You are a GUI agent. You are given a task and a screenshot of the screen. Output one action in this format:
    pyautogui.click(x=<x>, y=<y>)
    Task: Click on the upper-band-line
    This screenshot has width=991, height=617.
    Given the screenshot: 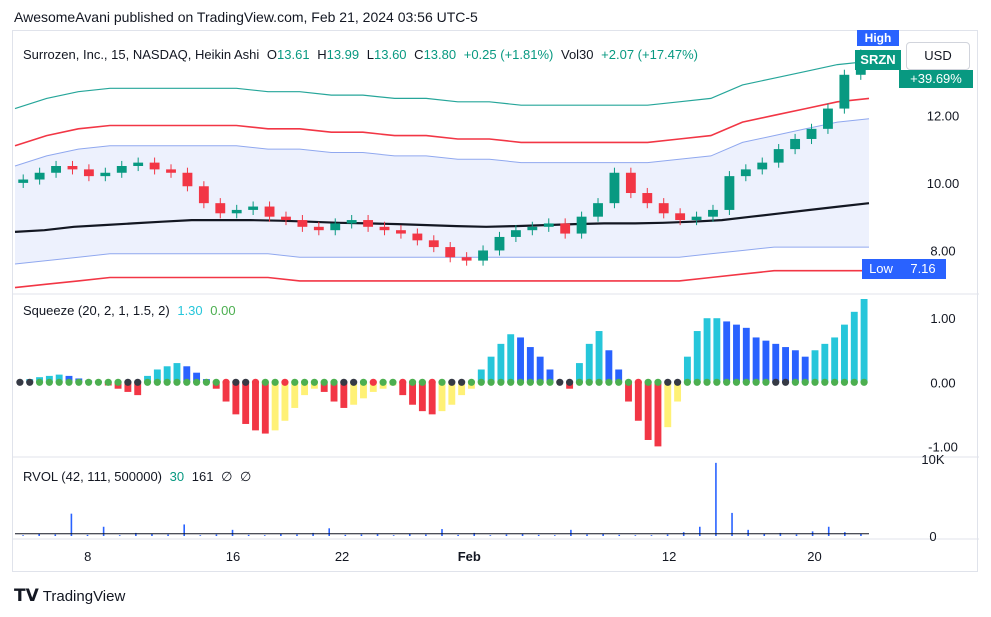 What is the action you would take?
    pyautogui.click(x=442, y=142)
    